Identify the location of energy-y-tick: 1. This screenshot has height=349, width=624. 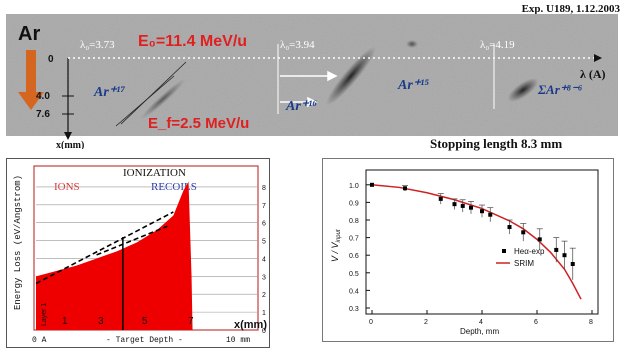
(264, 313).